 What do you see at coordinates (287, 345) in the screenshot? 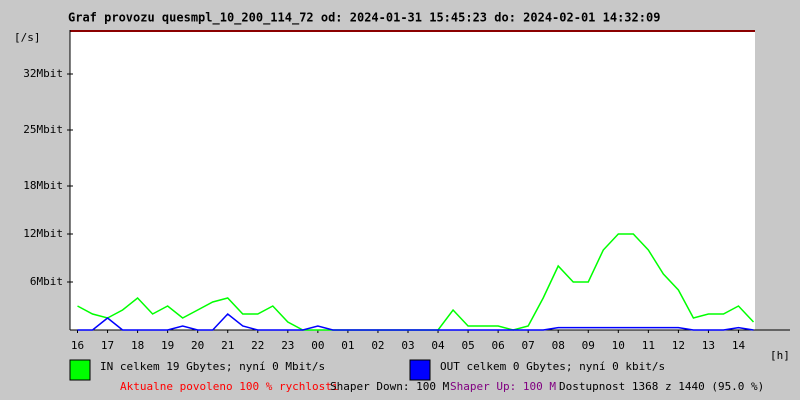
I see `x-tick-label: 23` at bounding box center [287, 345].